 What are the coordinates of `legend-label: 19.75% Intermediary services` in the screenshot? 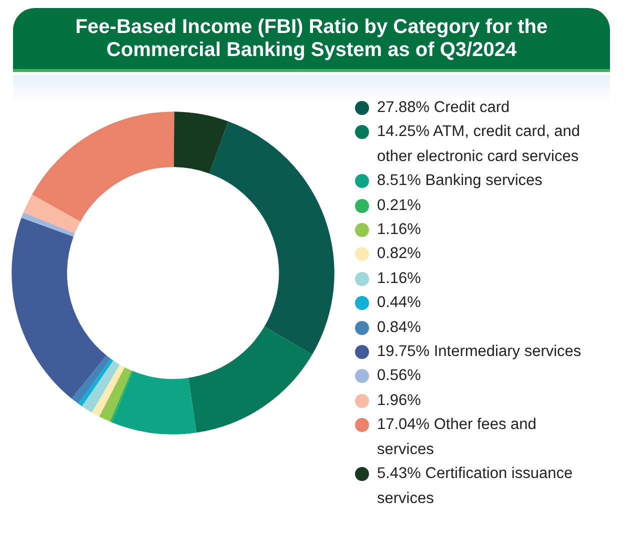 It's located at (479, 352).